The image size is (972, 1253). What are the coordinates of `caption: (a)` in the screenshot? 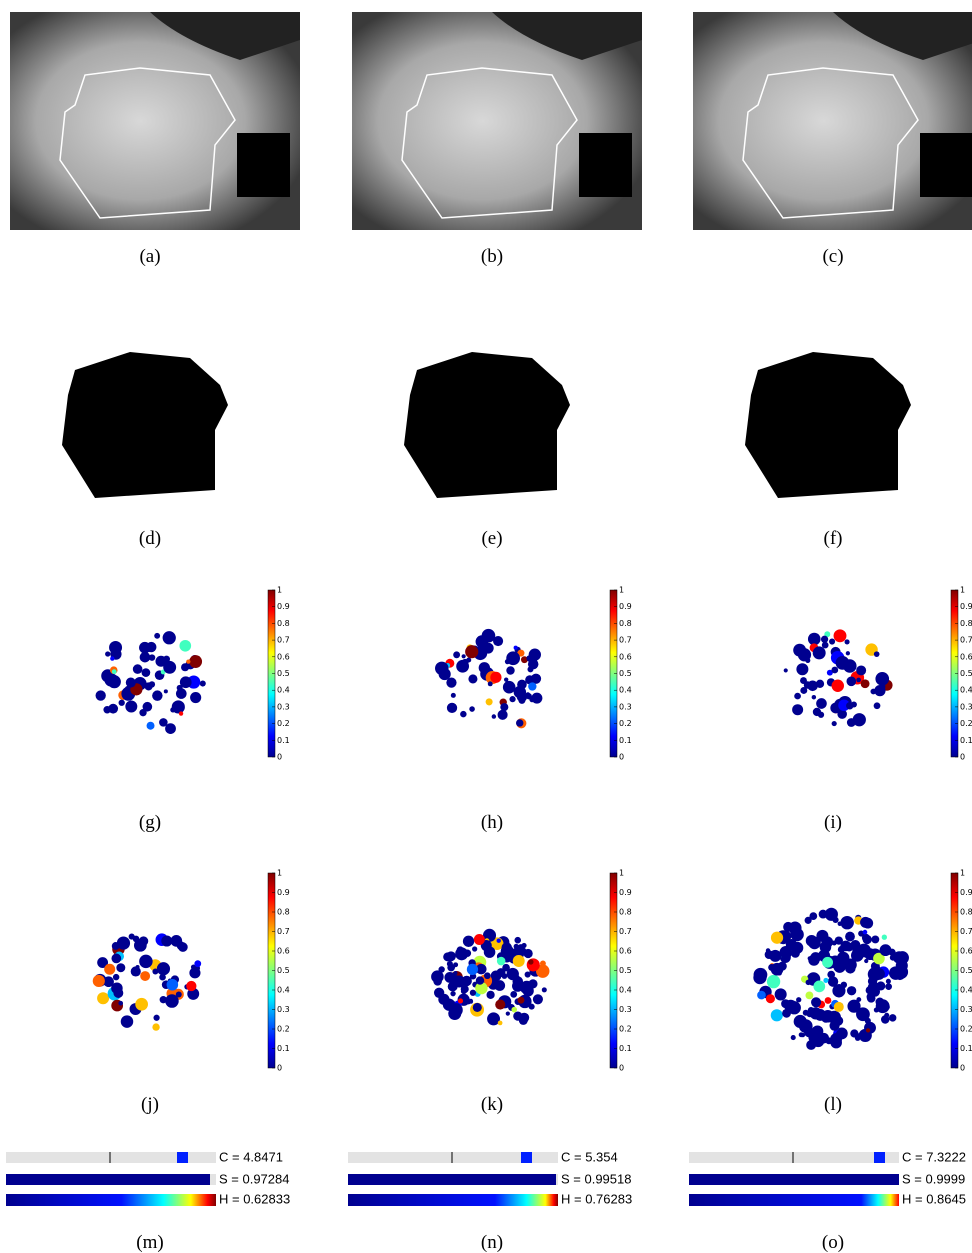 It's located at (149, 256).